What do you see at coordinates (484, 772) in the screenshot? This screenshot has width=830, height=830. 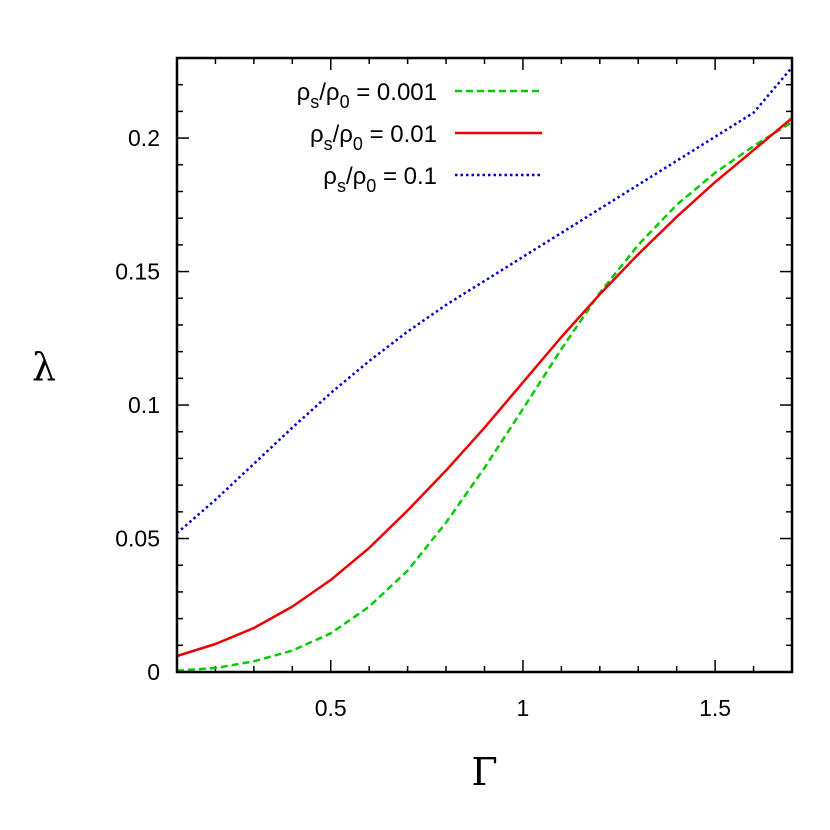 I see `x-axis-title: Γ` at bounding box center [484, 772].